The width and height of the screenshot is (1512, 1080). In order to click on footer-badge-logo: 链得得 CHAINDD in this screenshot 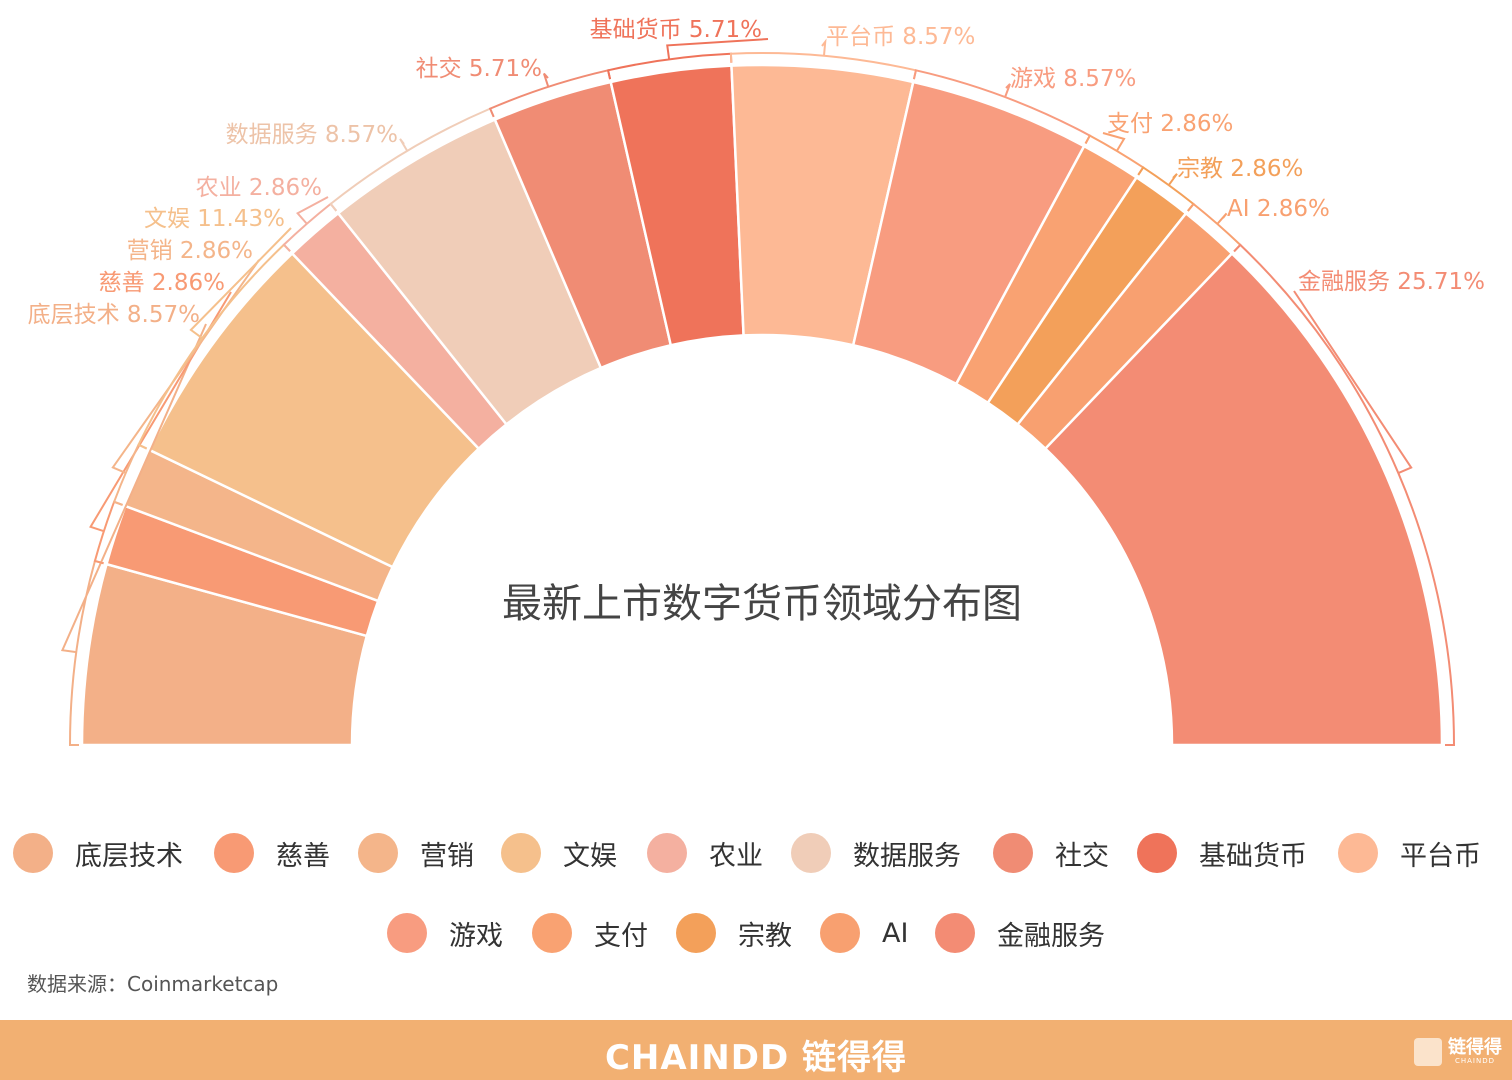, I will do `click(1458, 1052)`.